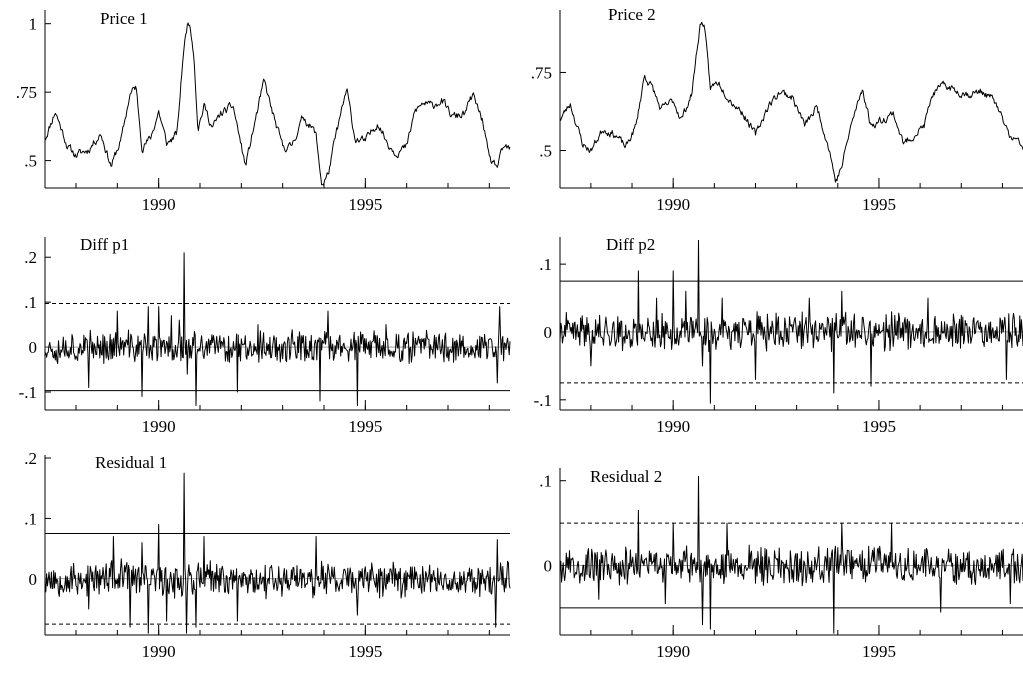  I want to click on panel-residual-1: 0 .1 .2 1990 1995 Residual 1, so click(267, 555).